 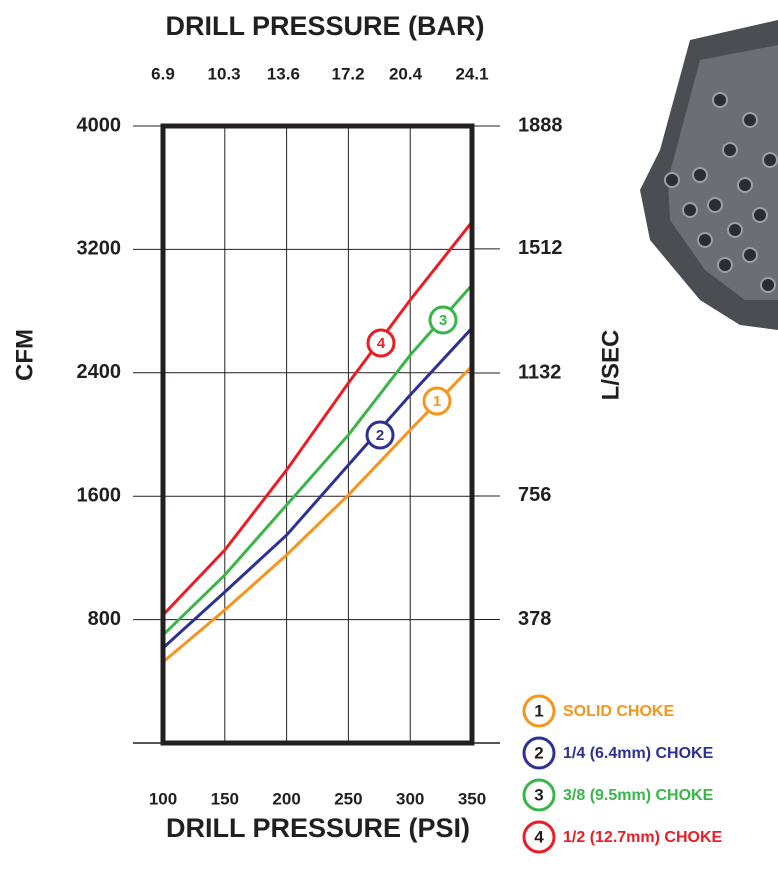 What do you see at coordinates (99, 249) in the screenshot?
I see `y-tick-label: 3200` at bounding box center [99, 249].